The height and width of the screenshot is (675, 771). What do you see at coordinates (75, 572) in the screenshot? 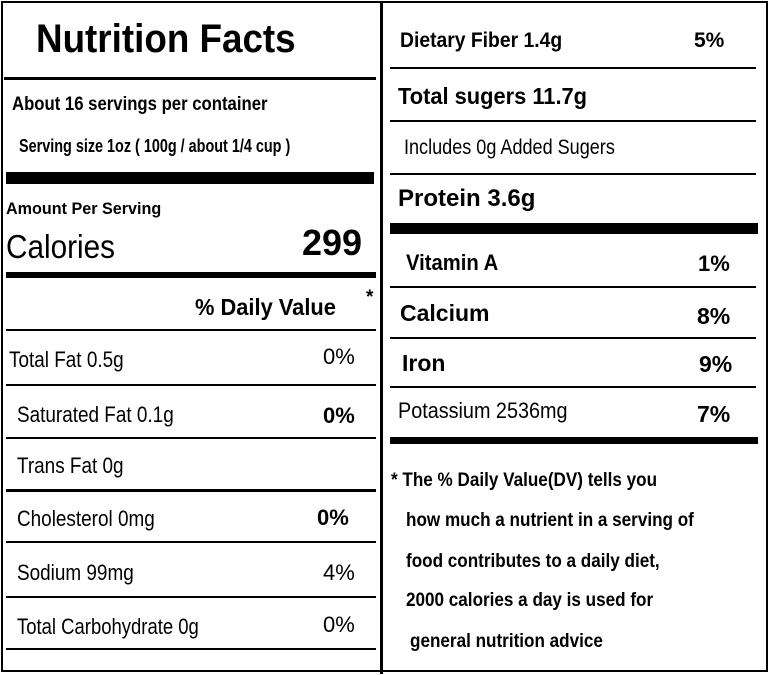
I see `nutrient-label-sodium: Sodium 99mg` at bounding box center [75, 572].